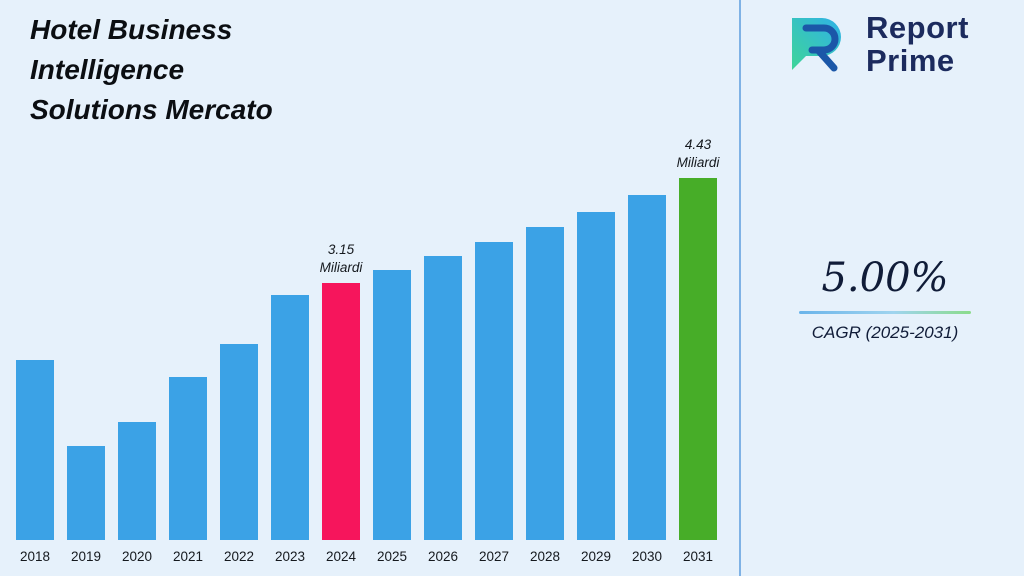  What do you see at coordinates (35, 450) in the screenshot?
I see `bar-2018` at bounding box center [35, 450].